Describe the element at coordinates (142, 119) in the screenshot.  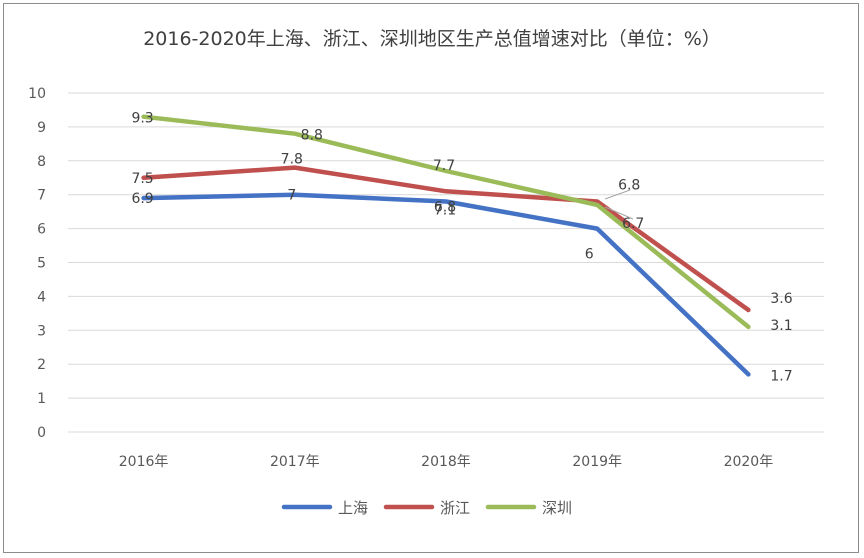
I see `data-label: 9.3` at that location.